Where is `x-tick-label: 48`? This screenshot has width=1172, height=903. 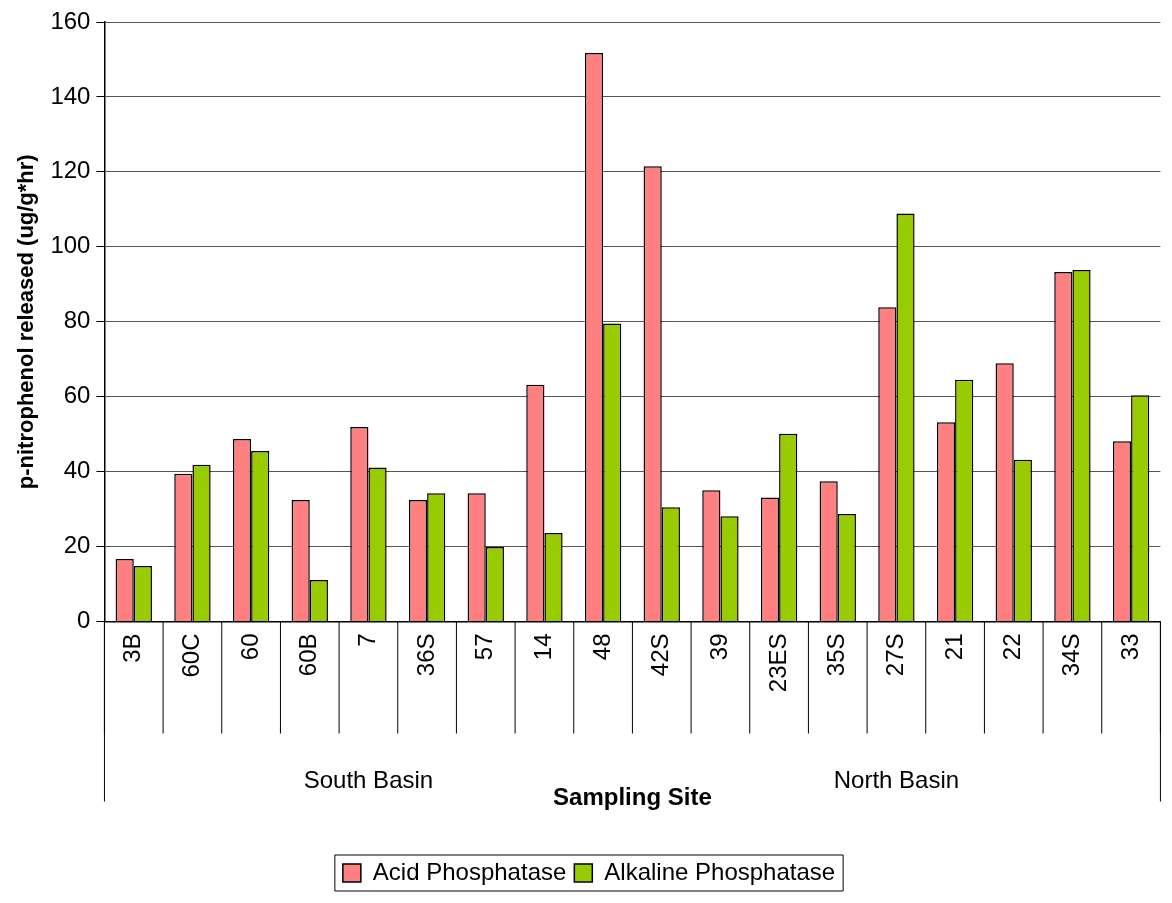 x-tick-label: 48 is located at coordinates (601, 647).